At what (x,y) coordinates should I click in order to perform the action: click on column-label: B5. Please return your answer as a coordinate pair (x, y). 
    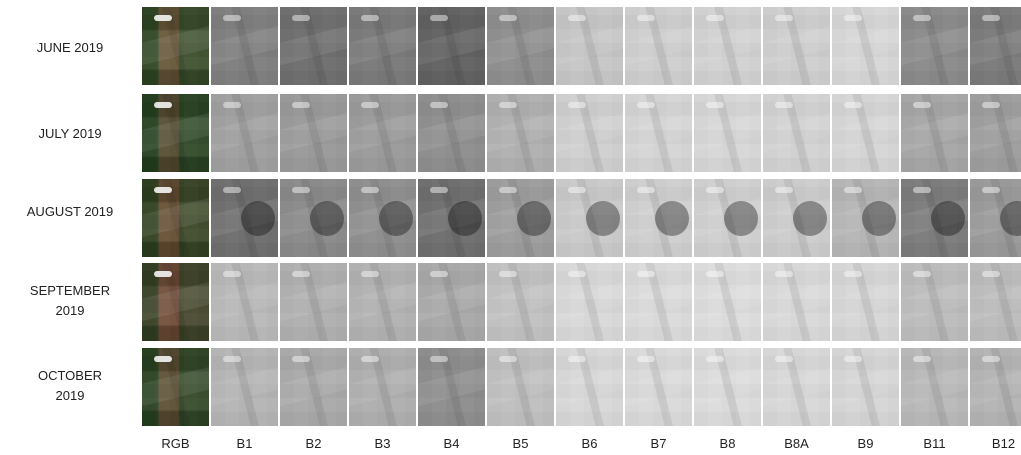
    Looking at the image, I should click on (520, 443).